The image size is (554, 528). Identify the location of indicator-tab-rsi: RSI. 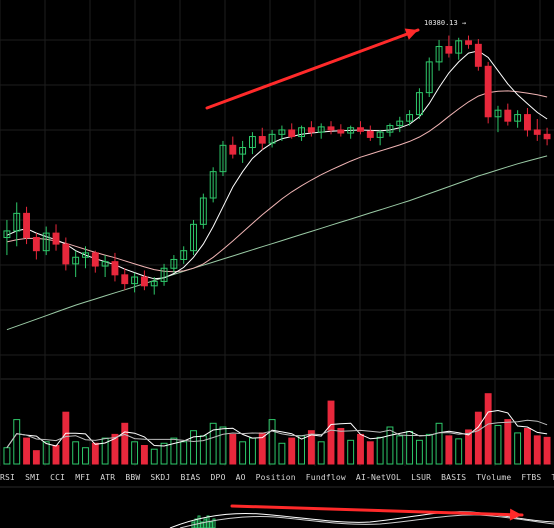
(8, 477).